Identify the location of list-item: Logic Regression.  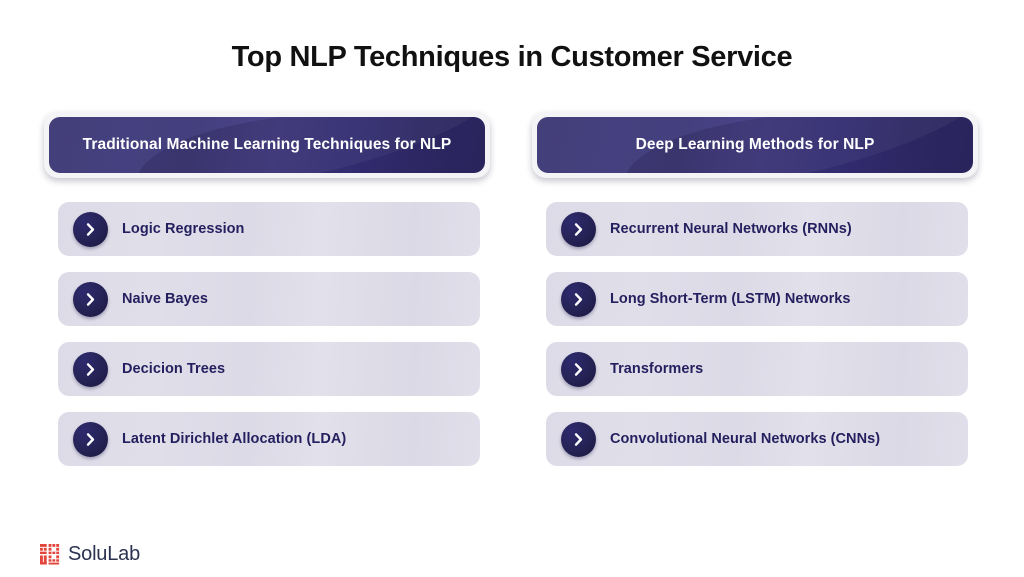
(269, 229).